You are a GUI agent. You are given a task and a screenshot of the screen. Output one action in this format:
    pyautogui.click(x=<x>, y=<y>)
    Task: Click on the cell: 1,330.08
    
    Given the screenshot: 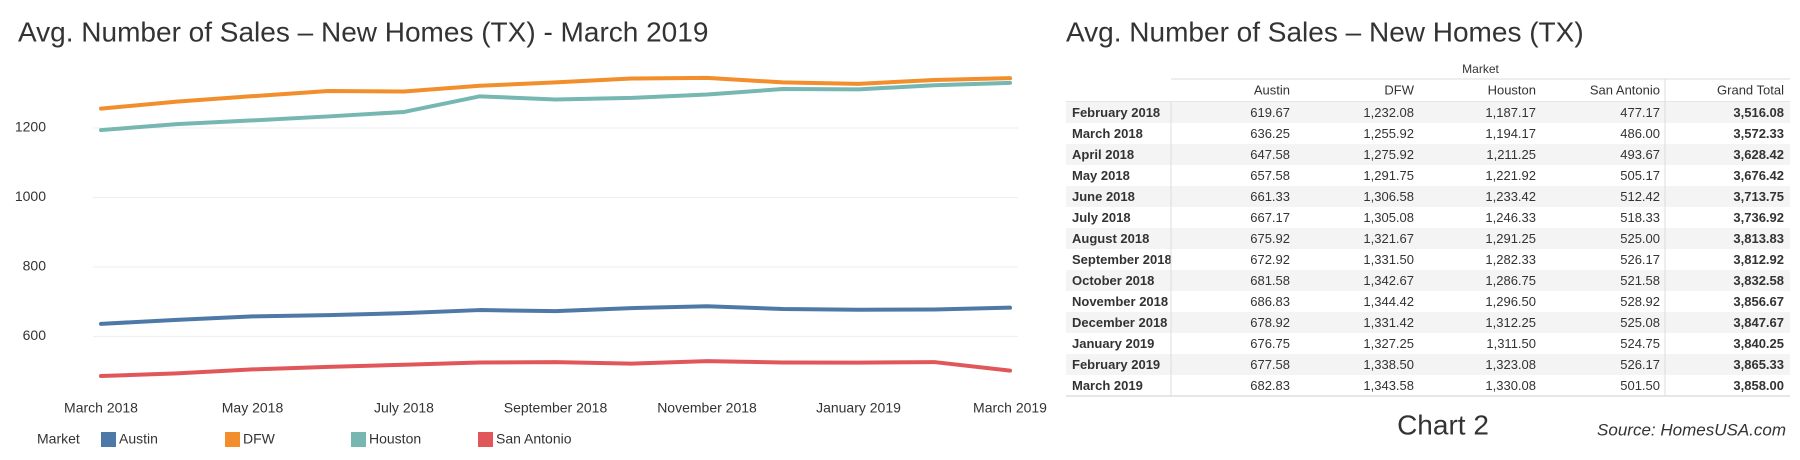 What is the action you would take?
    pyautogui.click(x=1510, y=385)
    